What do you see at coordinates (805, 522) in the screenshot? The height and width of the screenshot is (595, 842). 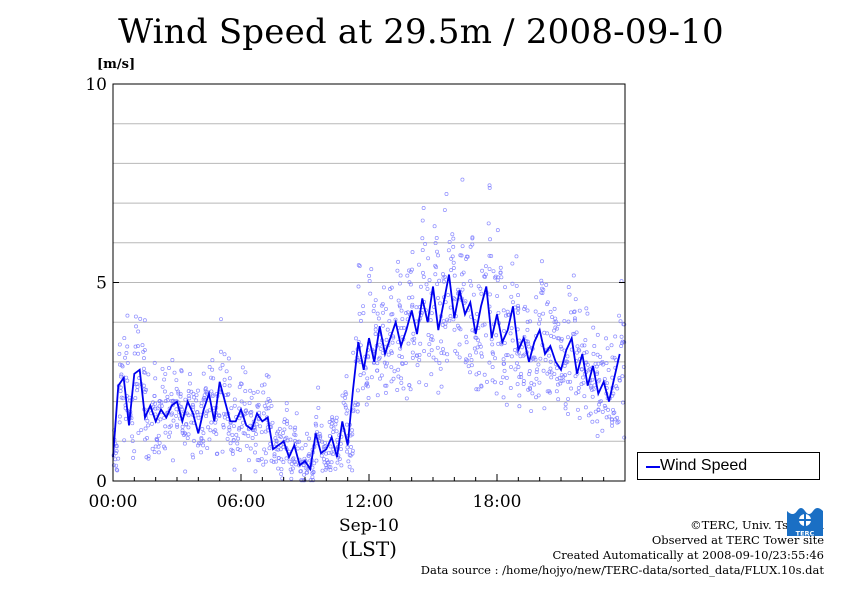 I see `terc-logo-icon: TERC` at bounding box center [805, 522].